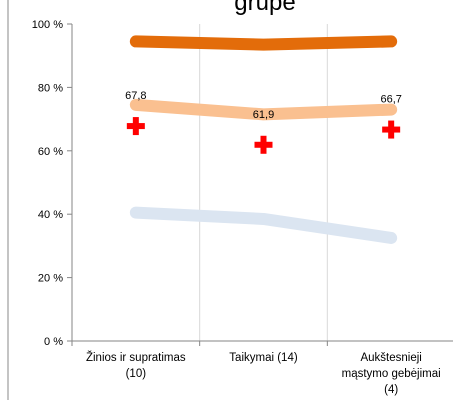 The image size is (453, 407). I want to click on x-tick-label: Aukštesnieji, so click(390, 358).